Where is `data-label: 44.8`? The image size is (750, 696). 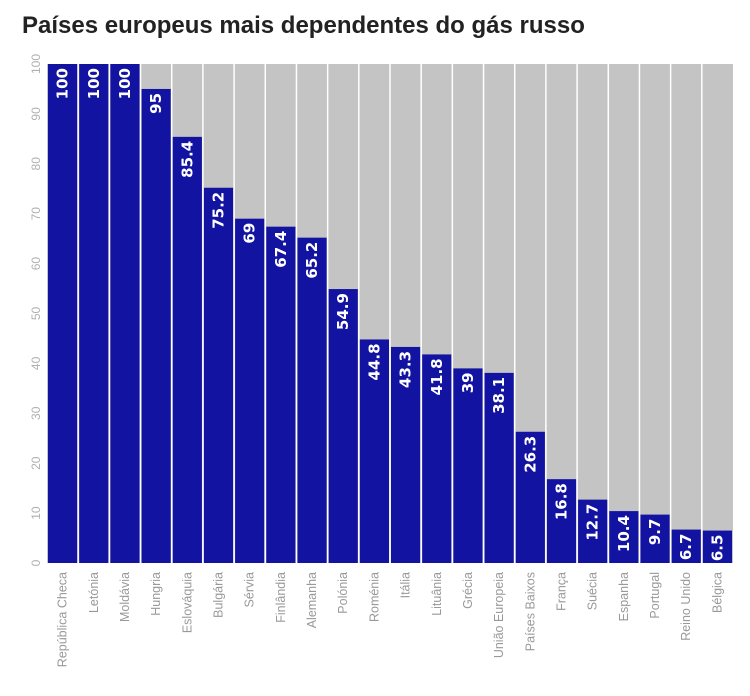
data-label: 44.8 is located at coordinates (374, 361).